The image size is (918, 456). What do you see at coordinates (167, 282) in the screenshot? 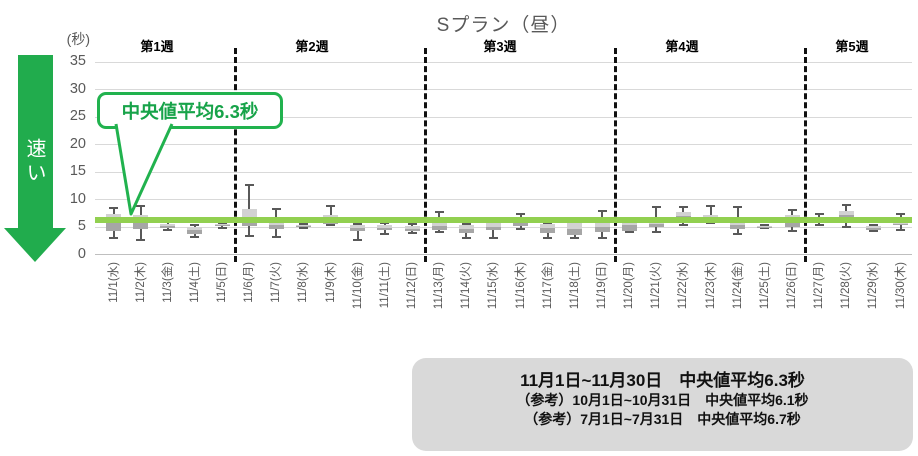
I see `x-label-11/3(金): 11/3(金)` at bounding box center [167, 282].